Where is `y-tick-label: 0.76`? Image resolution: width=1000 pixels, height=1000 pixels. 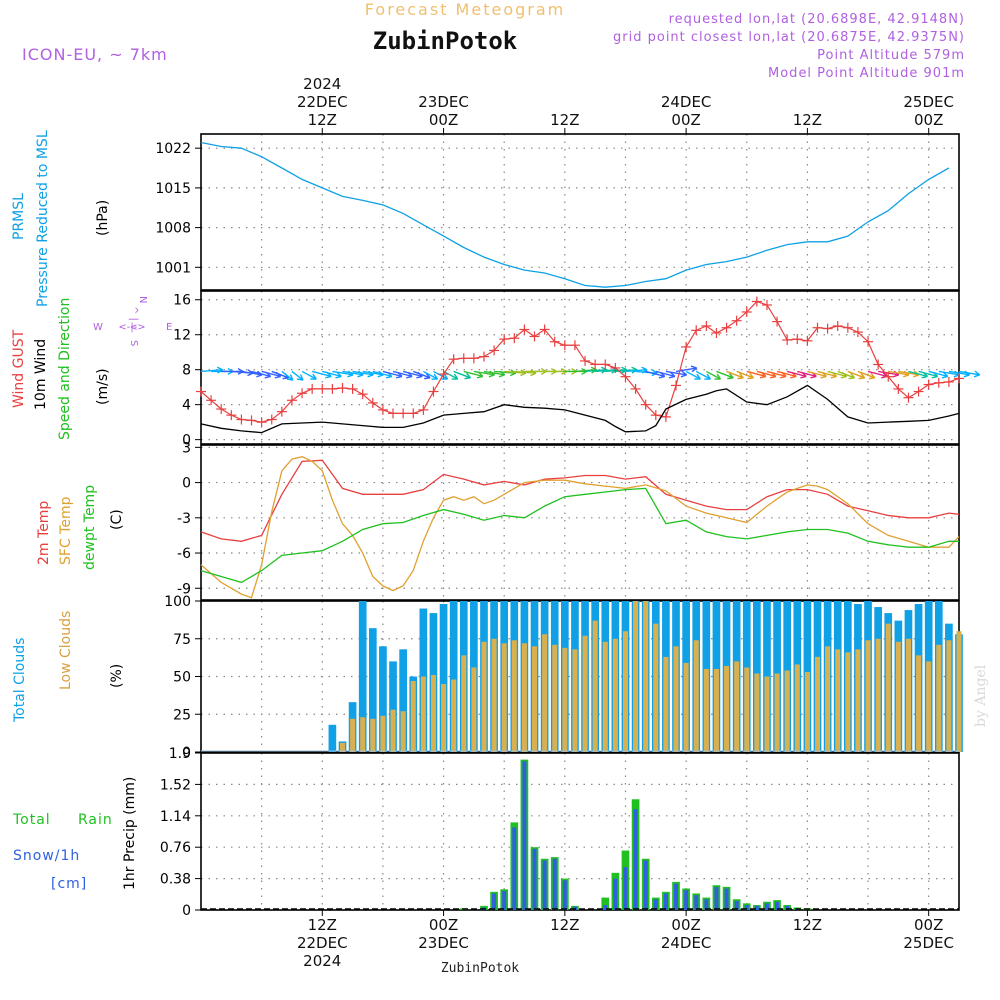 y-tick-label: 0.76 is located at coordinates (175, 848).